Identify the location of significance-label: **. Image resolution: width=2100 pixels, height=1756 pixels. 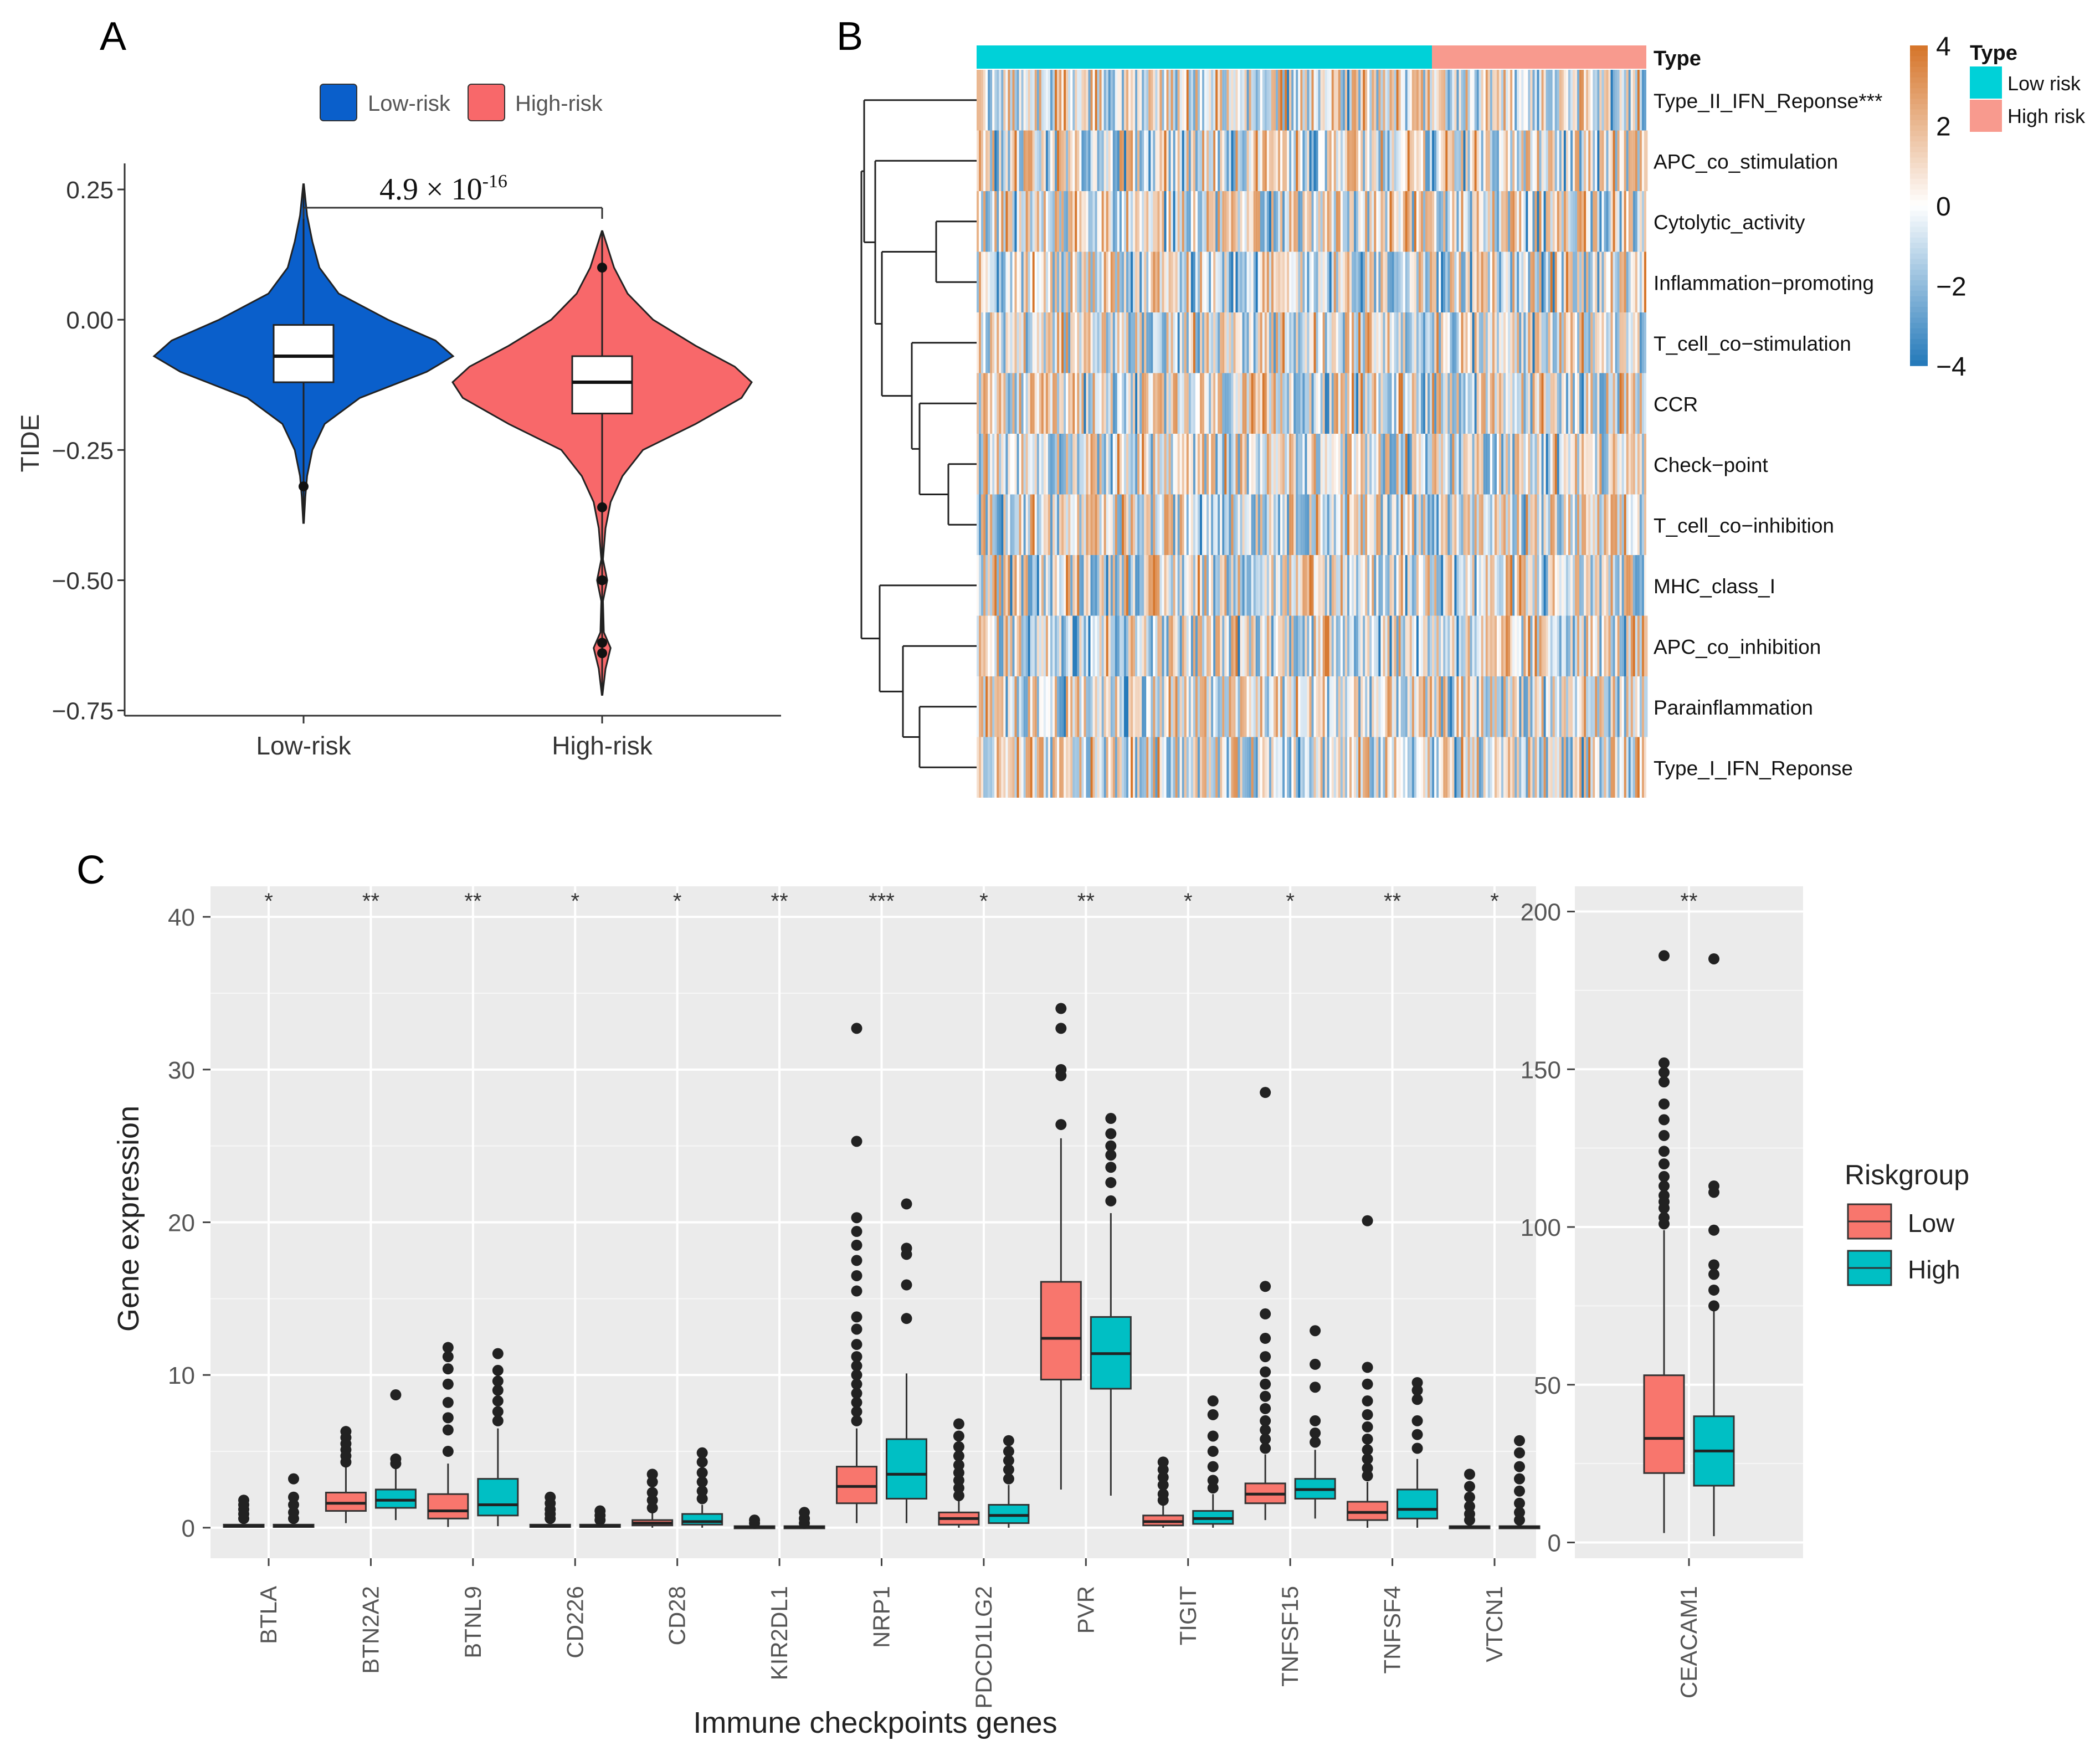
(1086, 901).